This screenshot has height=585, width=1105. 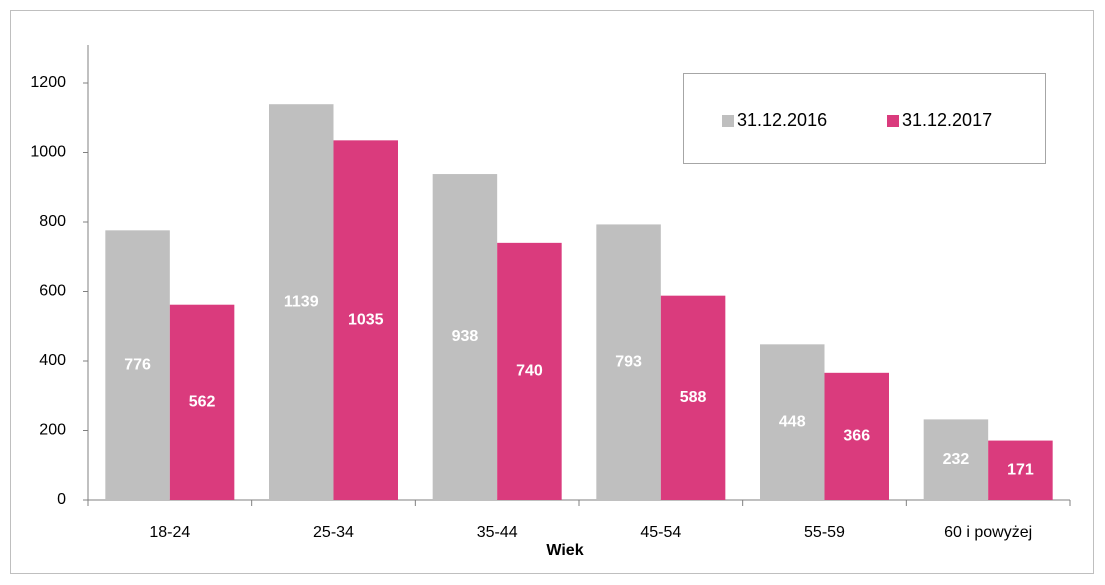 I want to click on value-label: 1035, so click(x=366, y=319).